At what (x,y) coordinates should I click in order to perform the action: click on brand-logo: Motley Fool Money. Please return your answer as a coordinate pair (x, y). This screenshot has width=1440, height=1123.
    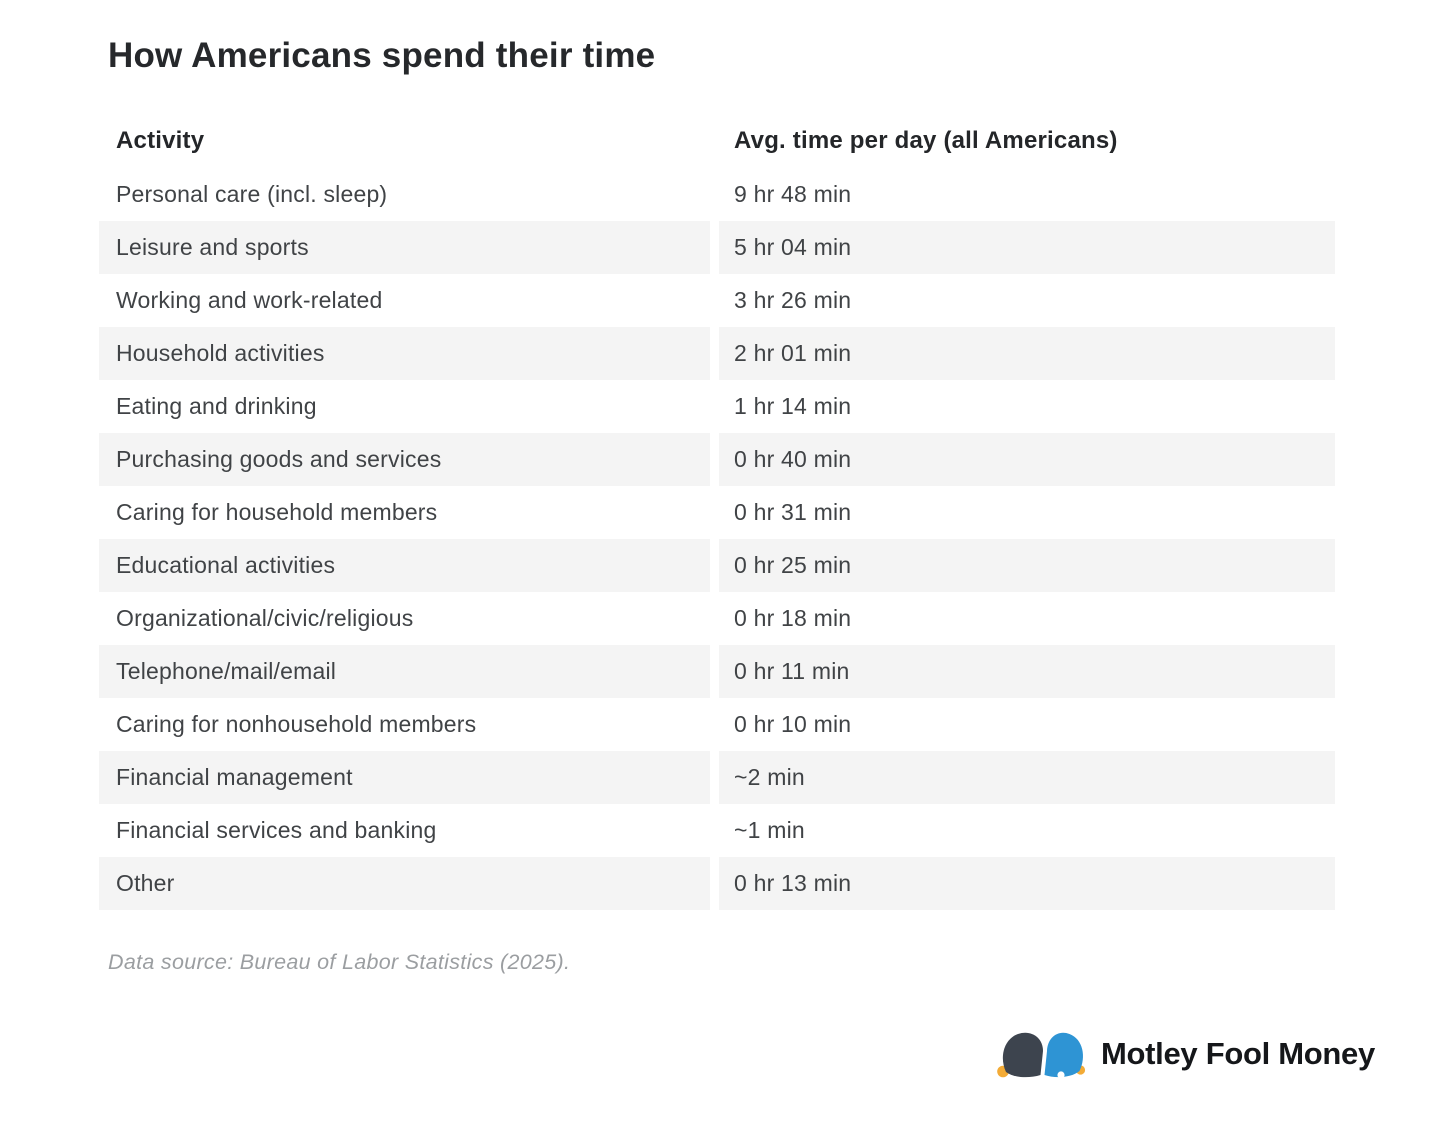
    Looking at the image, I should click on (1186, 1054).